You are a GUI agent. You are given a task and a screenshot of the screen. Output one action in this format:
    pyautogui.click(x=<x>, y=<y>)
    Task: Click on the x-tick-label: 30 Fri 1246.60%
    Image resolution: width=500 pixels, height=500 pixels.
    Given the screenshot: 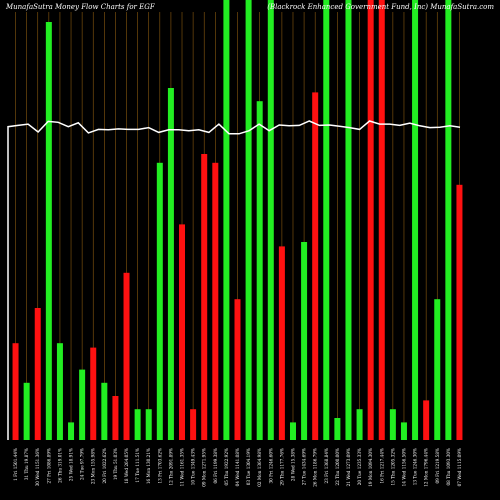 What is the action you would take?
    pyautogui.click(x=270, y=466)
    